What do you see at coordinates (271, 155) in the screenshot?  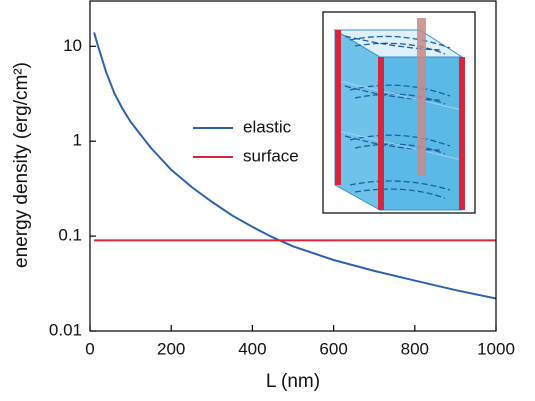 I see `legend-label: surface` at bounding box center [271, 155].